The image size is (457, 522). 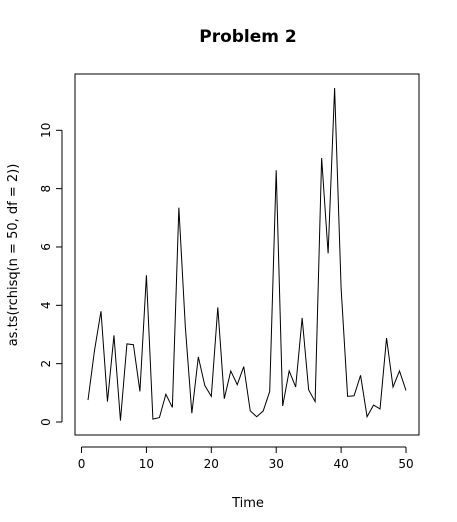 I want to click on x-tick-label: 40, so click(x=340, y=464).